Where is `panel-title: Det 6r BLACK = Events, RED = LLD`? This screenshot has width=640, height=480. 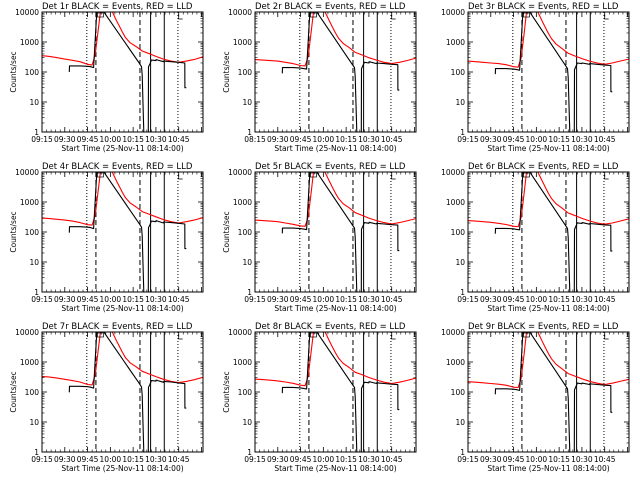 panel-title: Det 6r BLACK = Events, RED = LLD is located at coordinates (543, 167).